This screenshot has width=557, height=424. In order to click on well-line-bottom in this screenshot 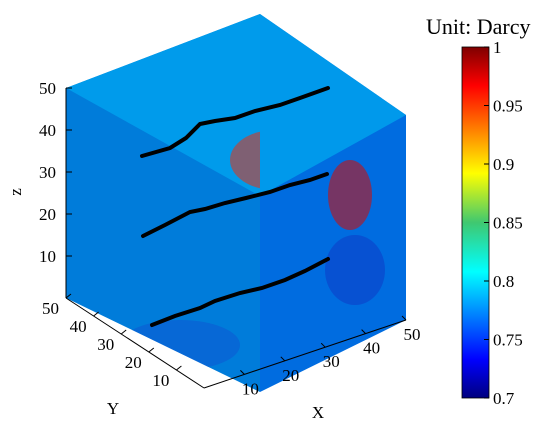, I will do `click(240, 292)`.